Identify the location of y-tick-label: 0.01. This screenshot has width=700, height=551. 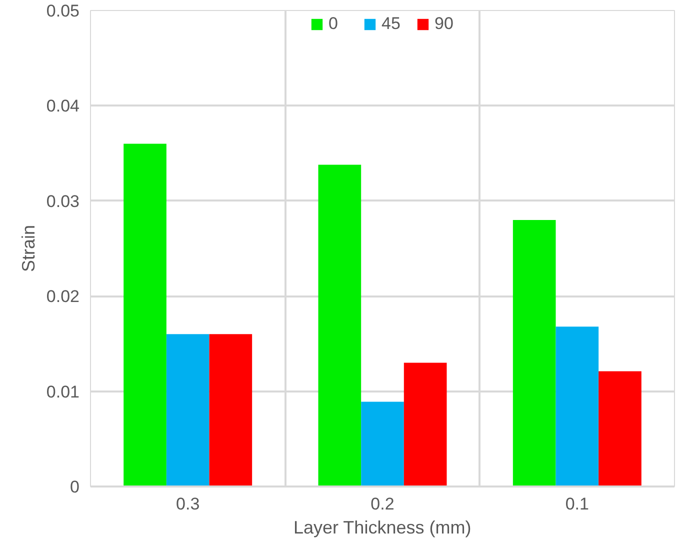
(63, 392).